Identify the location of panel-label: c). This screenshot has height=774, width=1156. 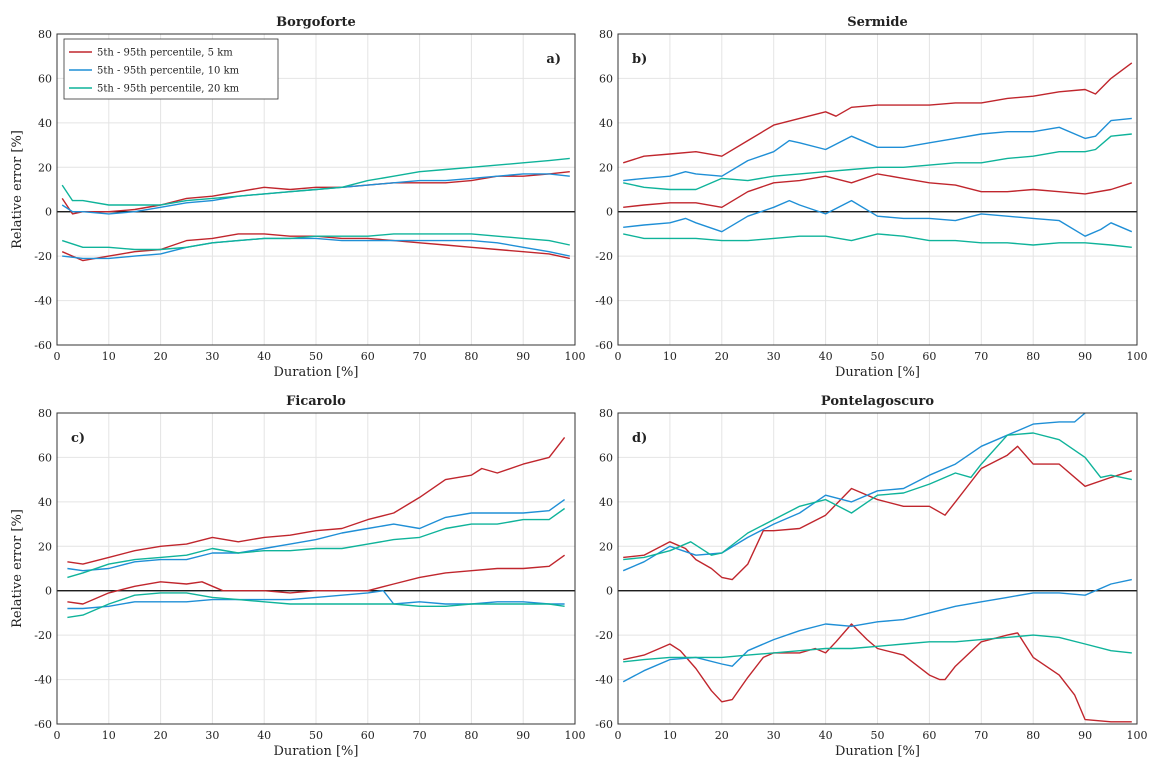
(78, 438).